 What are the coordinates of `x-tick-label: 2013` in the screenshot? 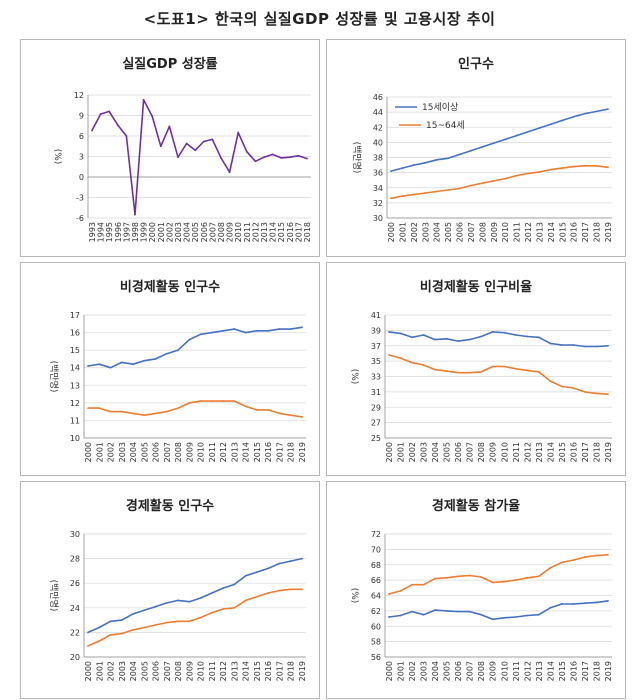 It's located at (539, 452).